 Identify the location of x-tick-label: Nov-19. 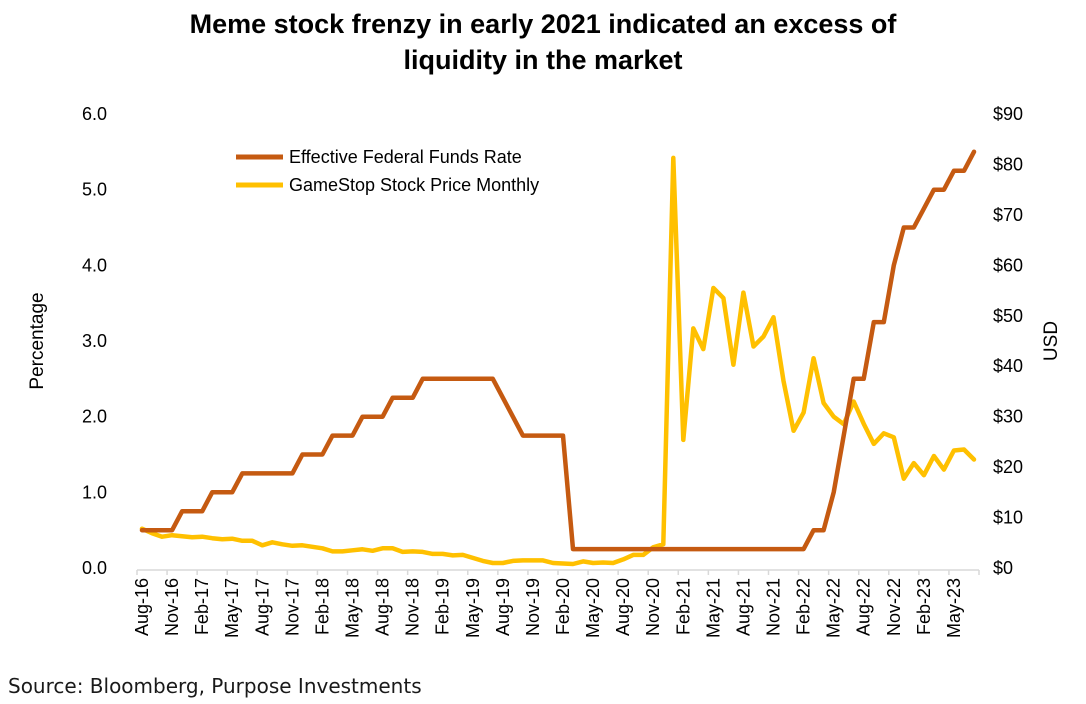
(533, 607).